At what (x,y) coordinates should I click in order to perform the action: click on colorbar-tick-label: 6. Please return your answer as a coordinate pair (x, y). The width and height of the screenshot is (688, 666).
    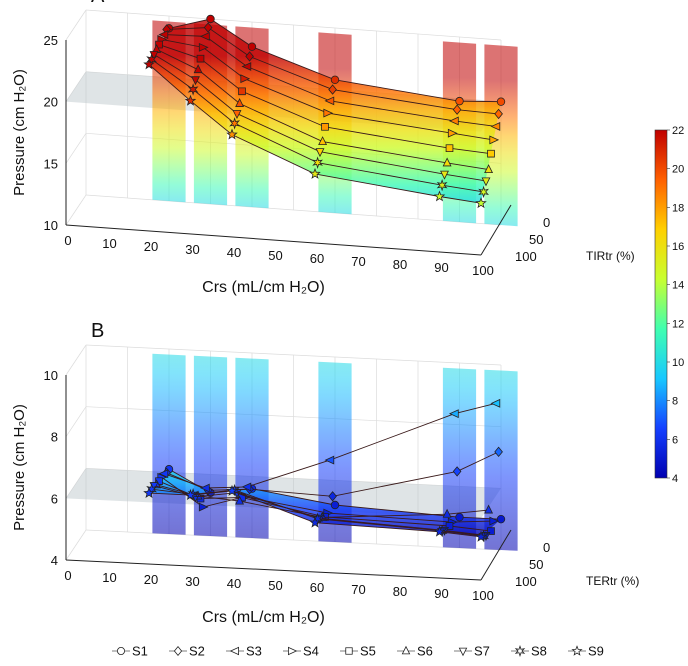
    Looking at the image, I should click on (675, 440).